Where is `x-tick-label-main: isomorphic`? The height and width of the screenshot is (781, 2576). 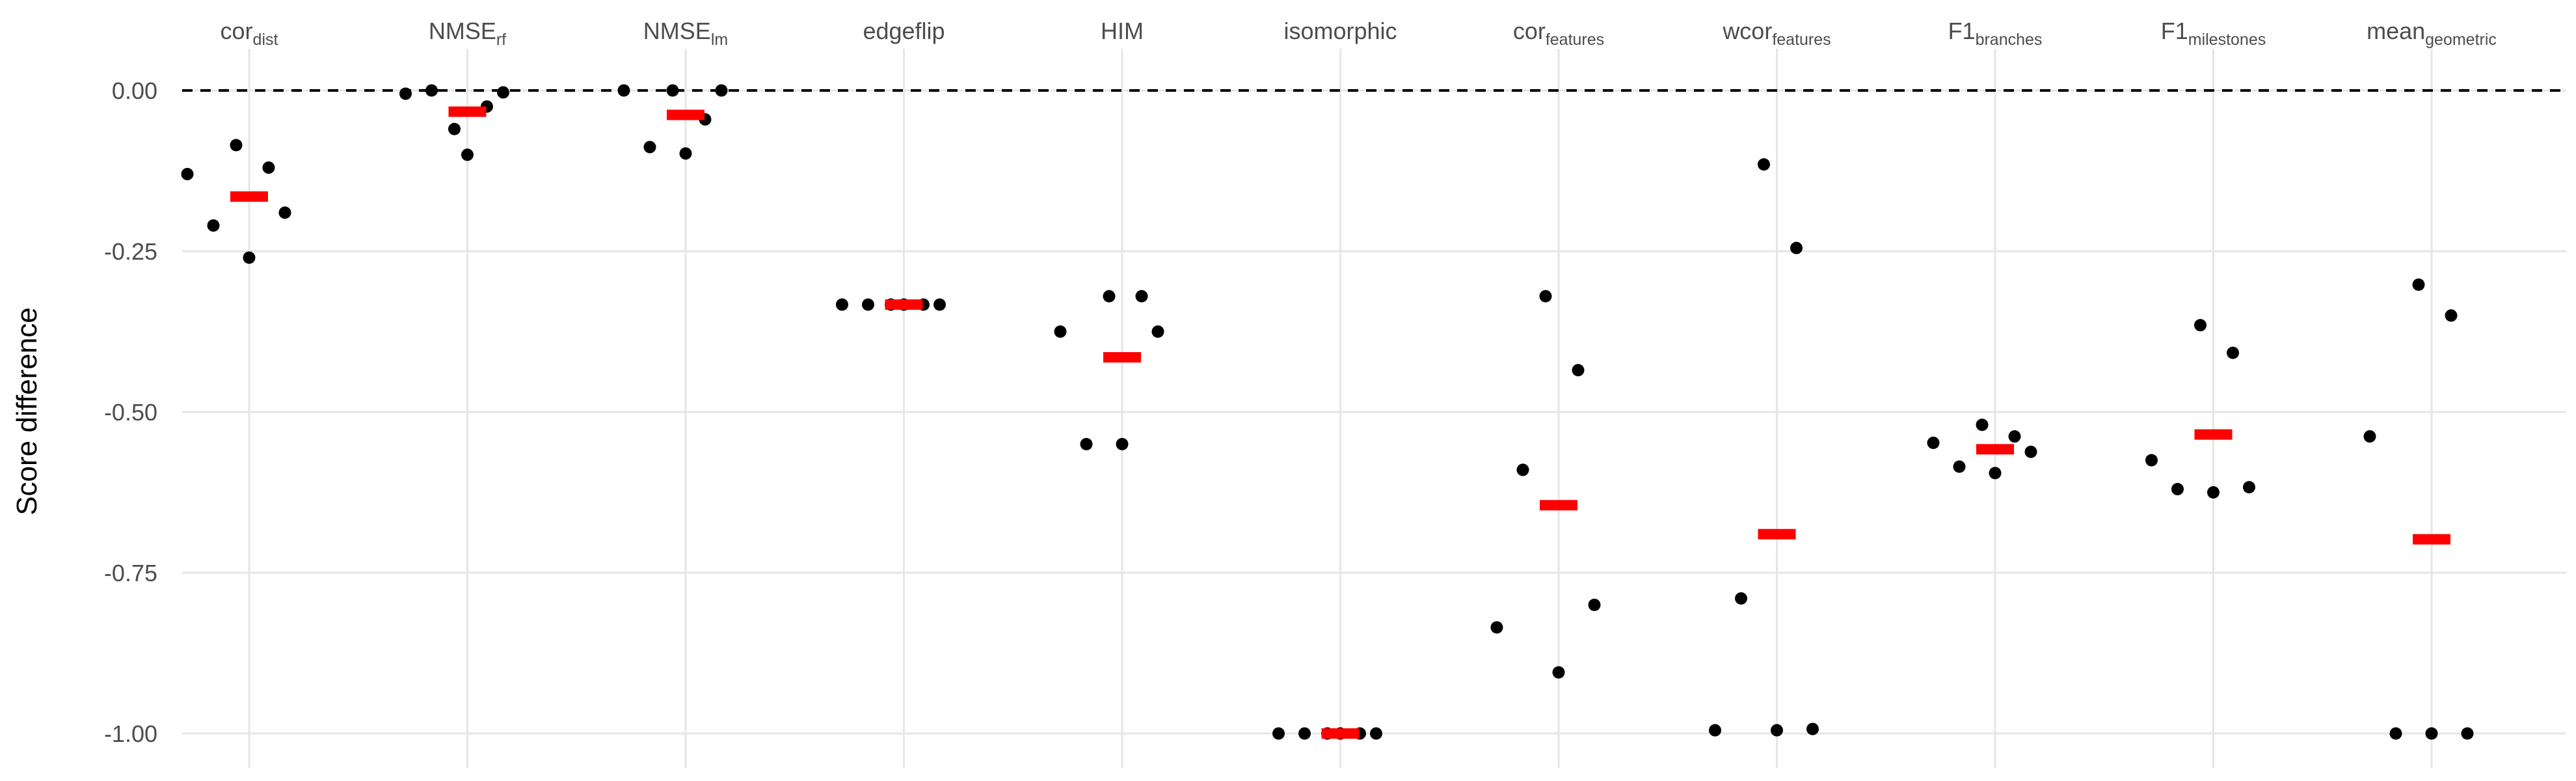 x-tick-label-main: isomorphic is located at coordinates (1340, 31).